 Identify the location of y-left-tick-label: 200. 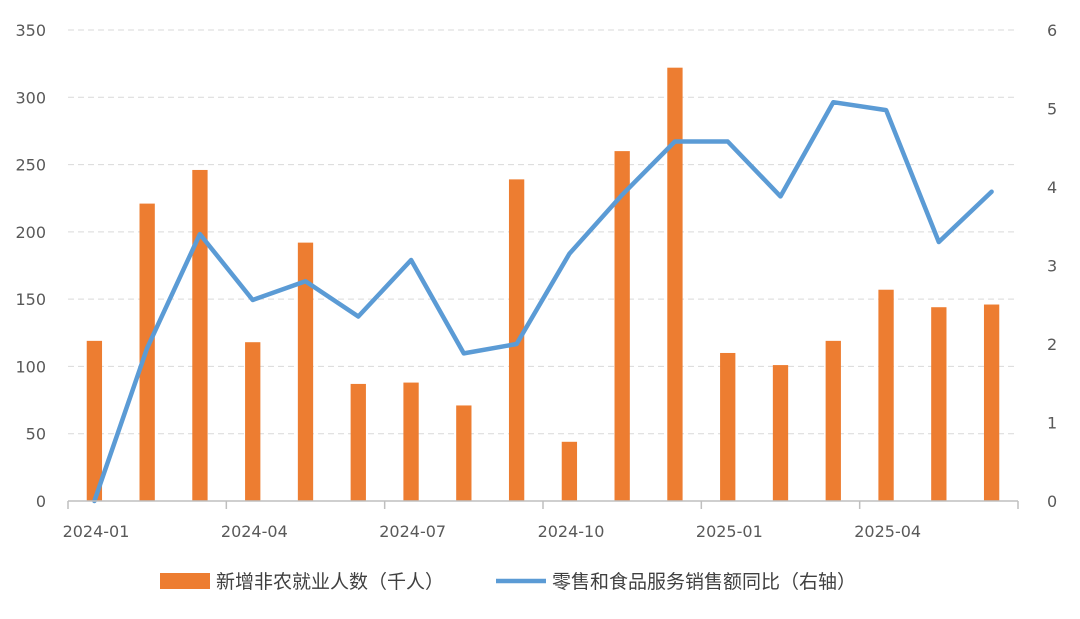
(30, 232).